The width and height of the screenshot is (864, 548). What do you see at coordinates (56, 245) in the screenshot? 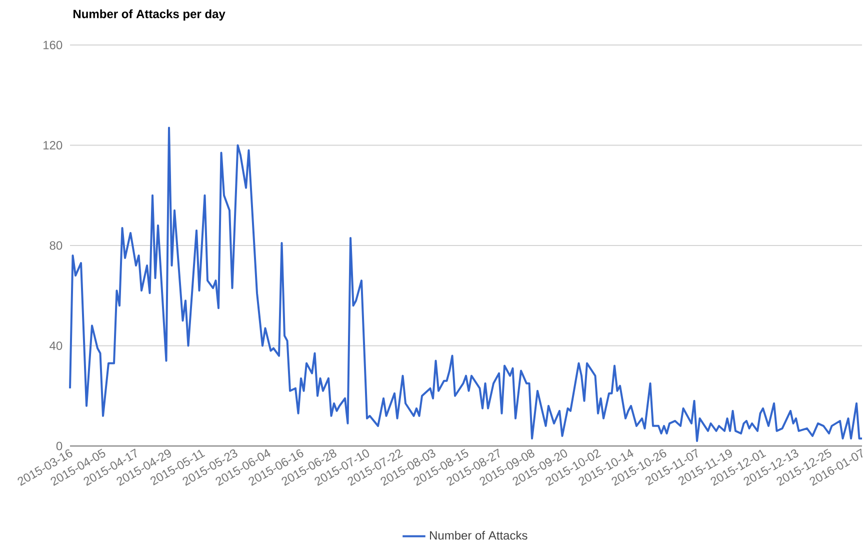
I see `y-tick-label: 80` at bounding box center [56, 245].